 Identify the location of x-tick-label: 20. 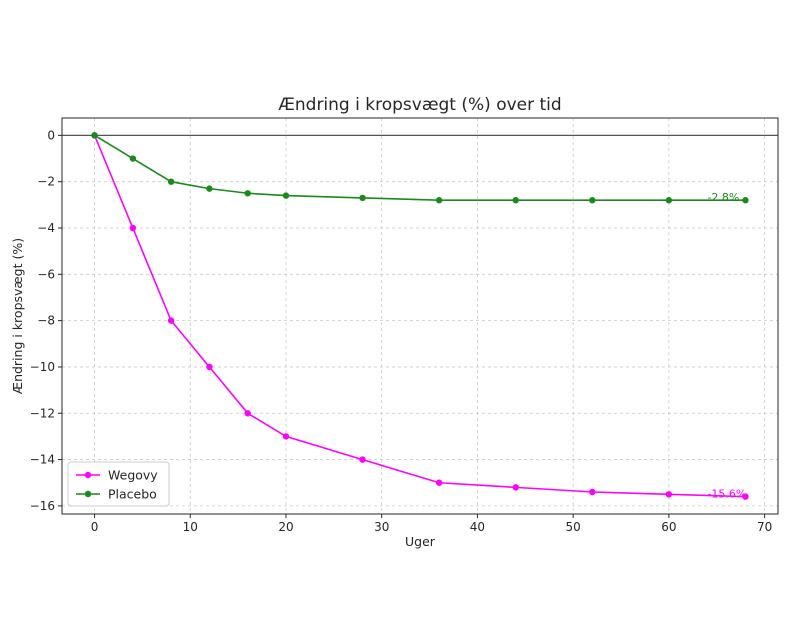
(285, 527).